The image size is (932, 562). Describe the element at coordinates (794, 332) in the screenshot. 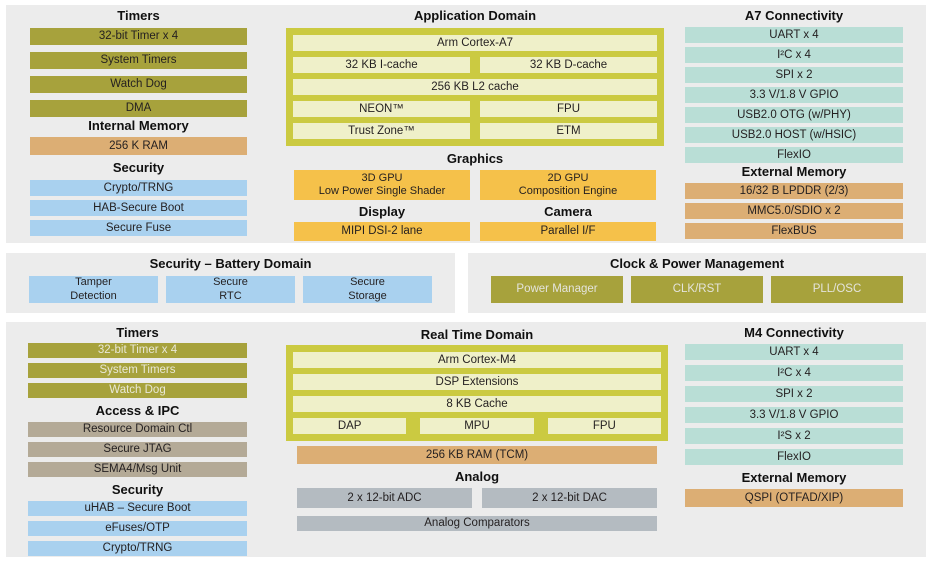

I see `section-title-m4-connectivity: M4 Connectivity` at that location.